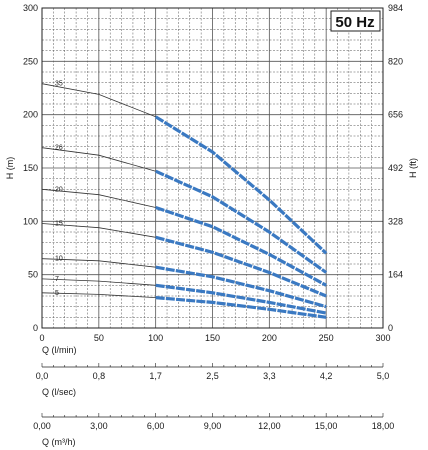  I want to click on y-tick-label-right: 164, so click(395, 275).